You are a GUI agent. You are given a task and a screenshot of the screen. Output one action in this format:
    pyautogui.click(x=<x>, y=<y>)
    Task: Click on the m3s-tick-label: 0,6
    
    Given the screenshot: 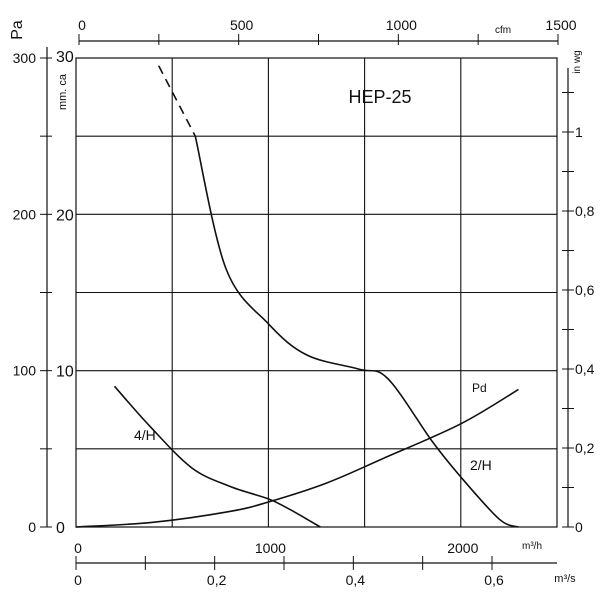 What is the action you would take?
    pyautogui.click(x=494, y=580)
    